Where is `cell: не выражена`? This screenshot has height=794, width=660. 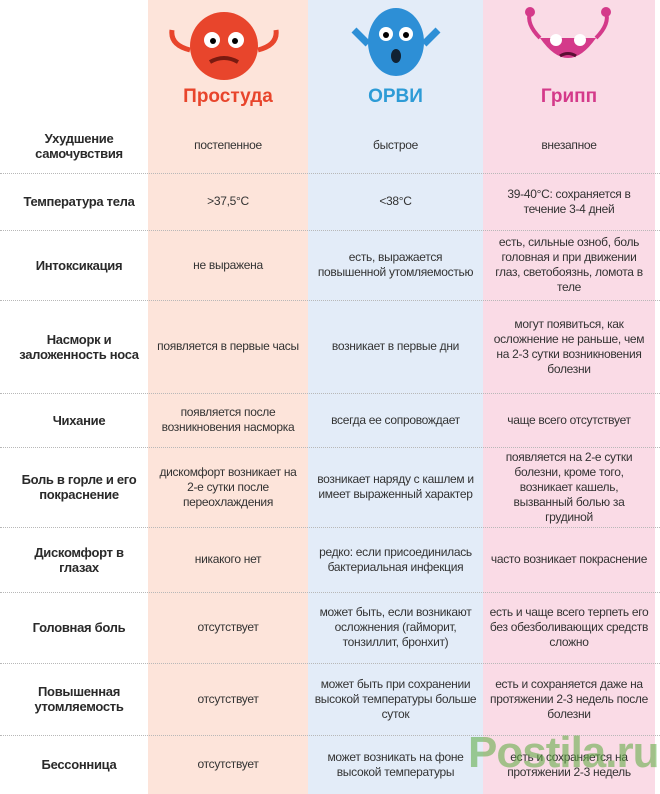
cell: не выражена is located at coordinates (228, 264).